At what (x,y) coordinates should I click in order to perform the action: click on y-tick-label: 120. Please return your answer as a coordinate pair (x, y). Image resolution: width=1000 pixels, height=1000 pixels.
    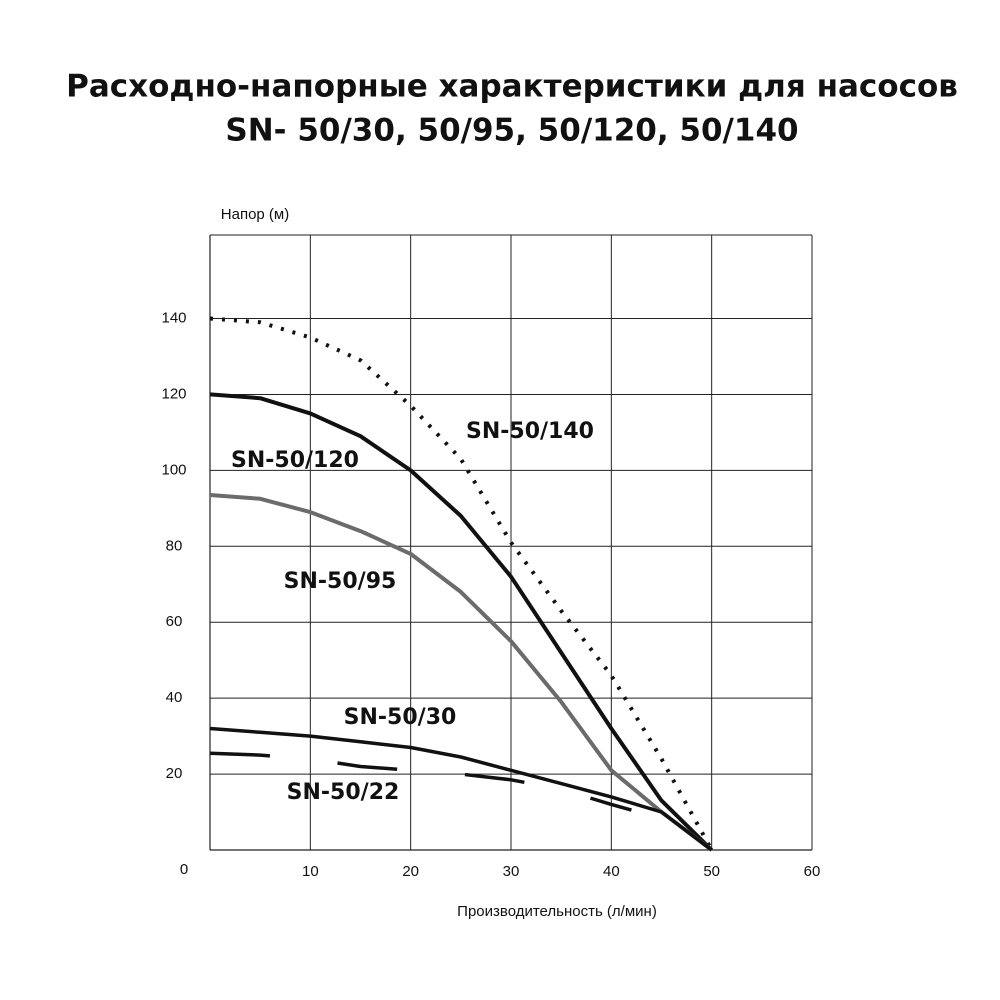
    Looking at the image, I should click on (173, 393).